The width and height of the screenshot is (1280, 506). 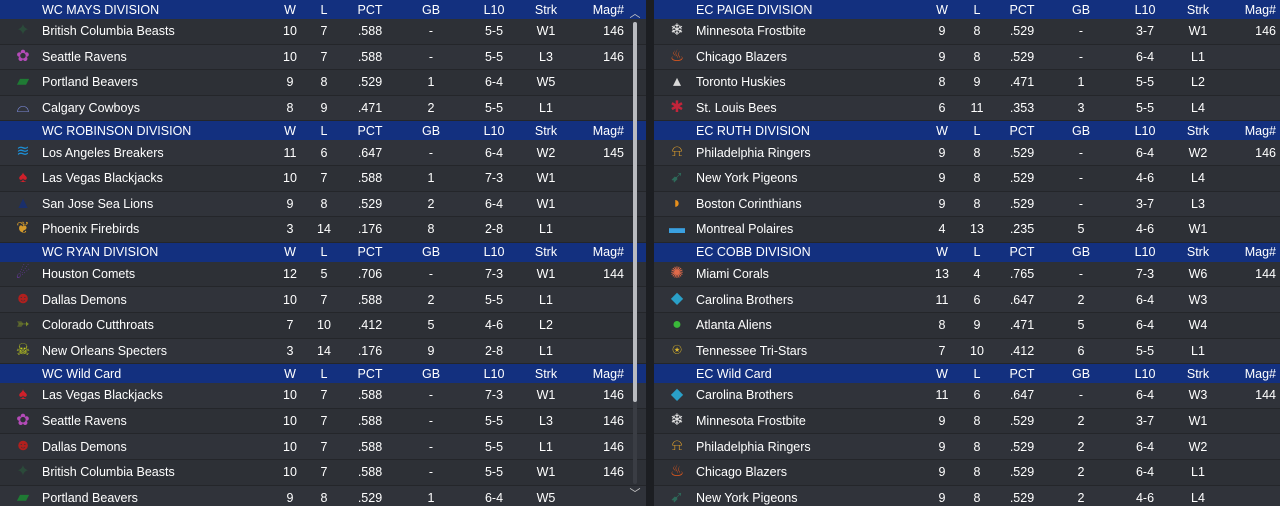 What do you see at coordinates (323, 230) in the screenshot?
I see `team-row: ❦ Phoenix Firebirds 3 14 .176 8 2-8 L1` at bounding box center [323, 230].